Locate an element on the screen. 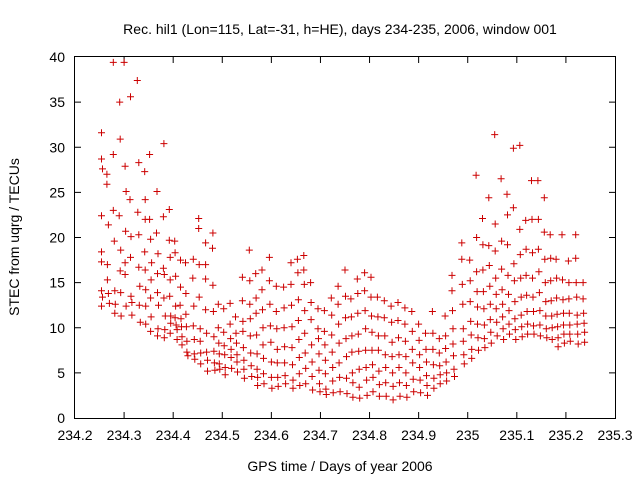  y-tick-label: 20 is located at coordinates (57, 238).